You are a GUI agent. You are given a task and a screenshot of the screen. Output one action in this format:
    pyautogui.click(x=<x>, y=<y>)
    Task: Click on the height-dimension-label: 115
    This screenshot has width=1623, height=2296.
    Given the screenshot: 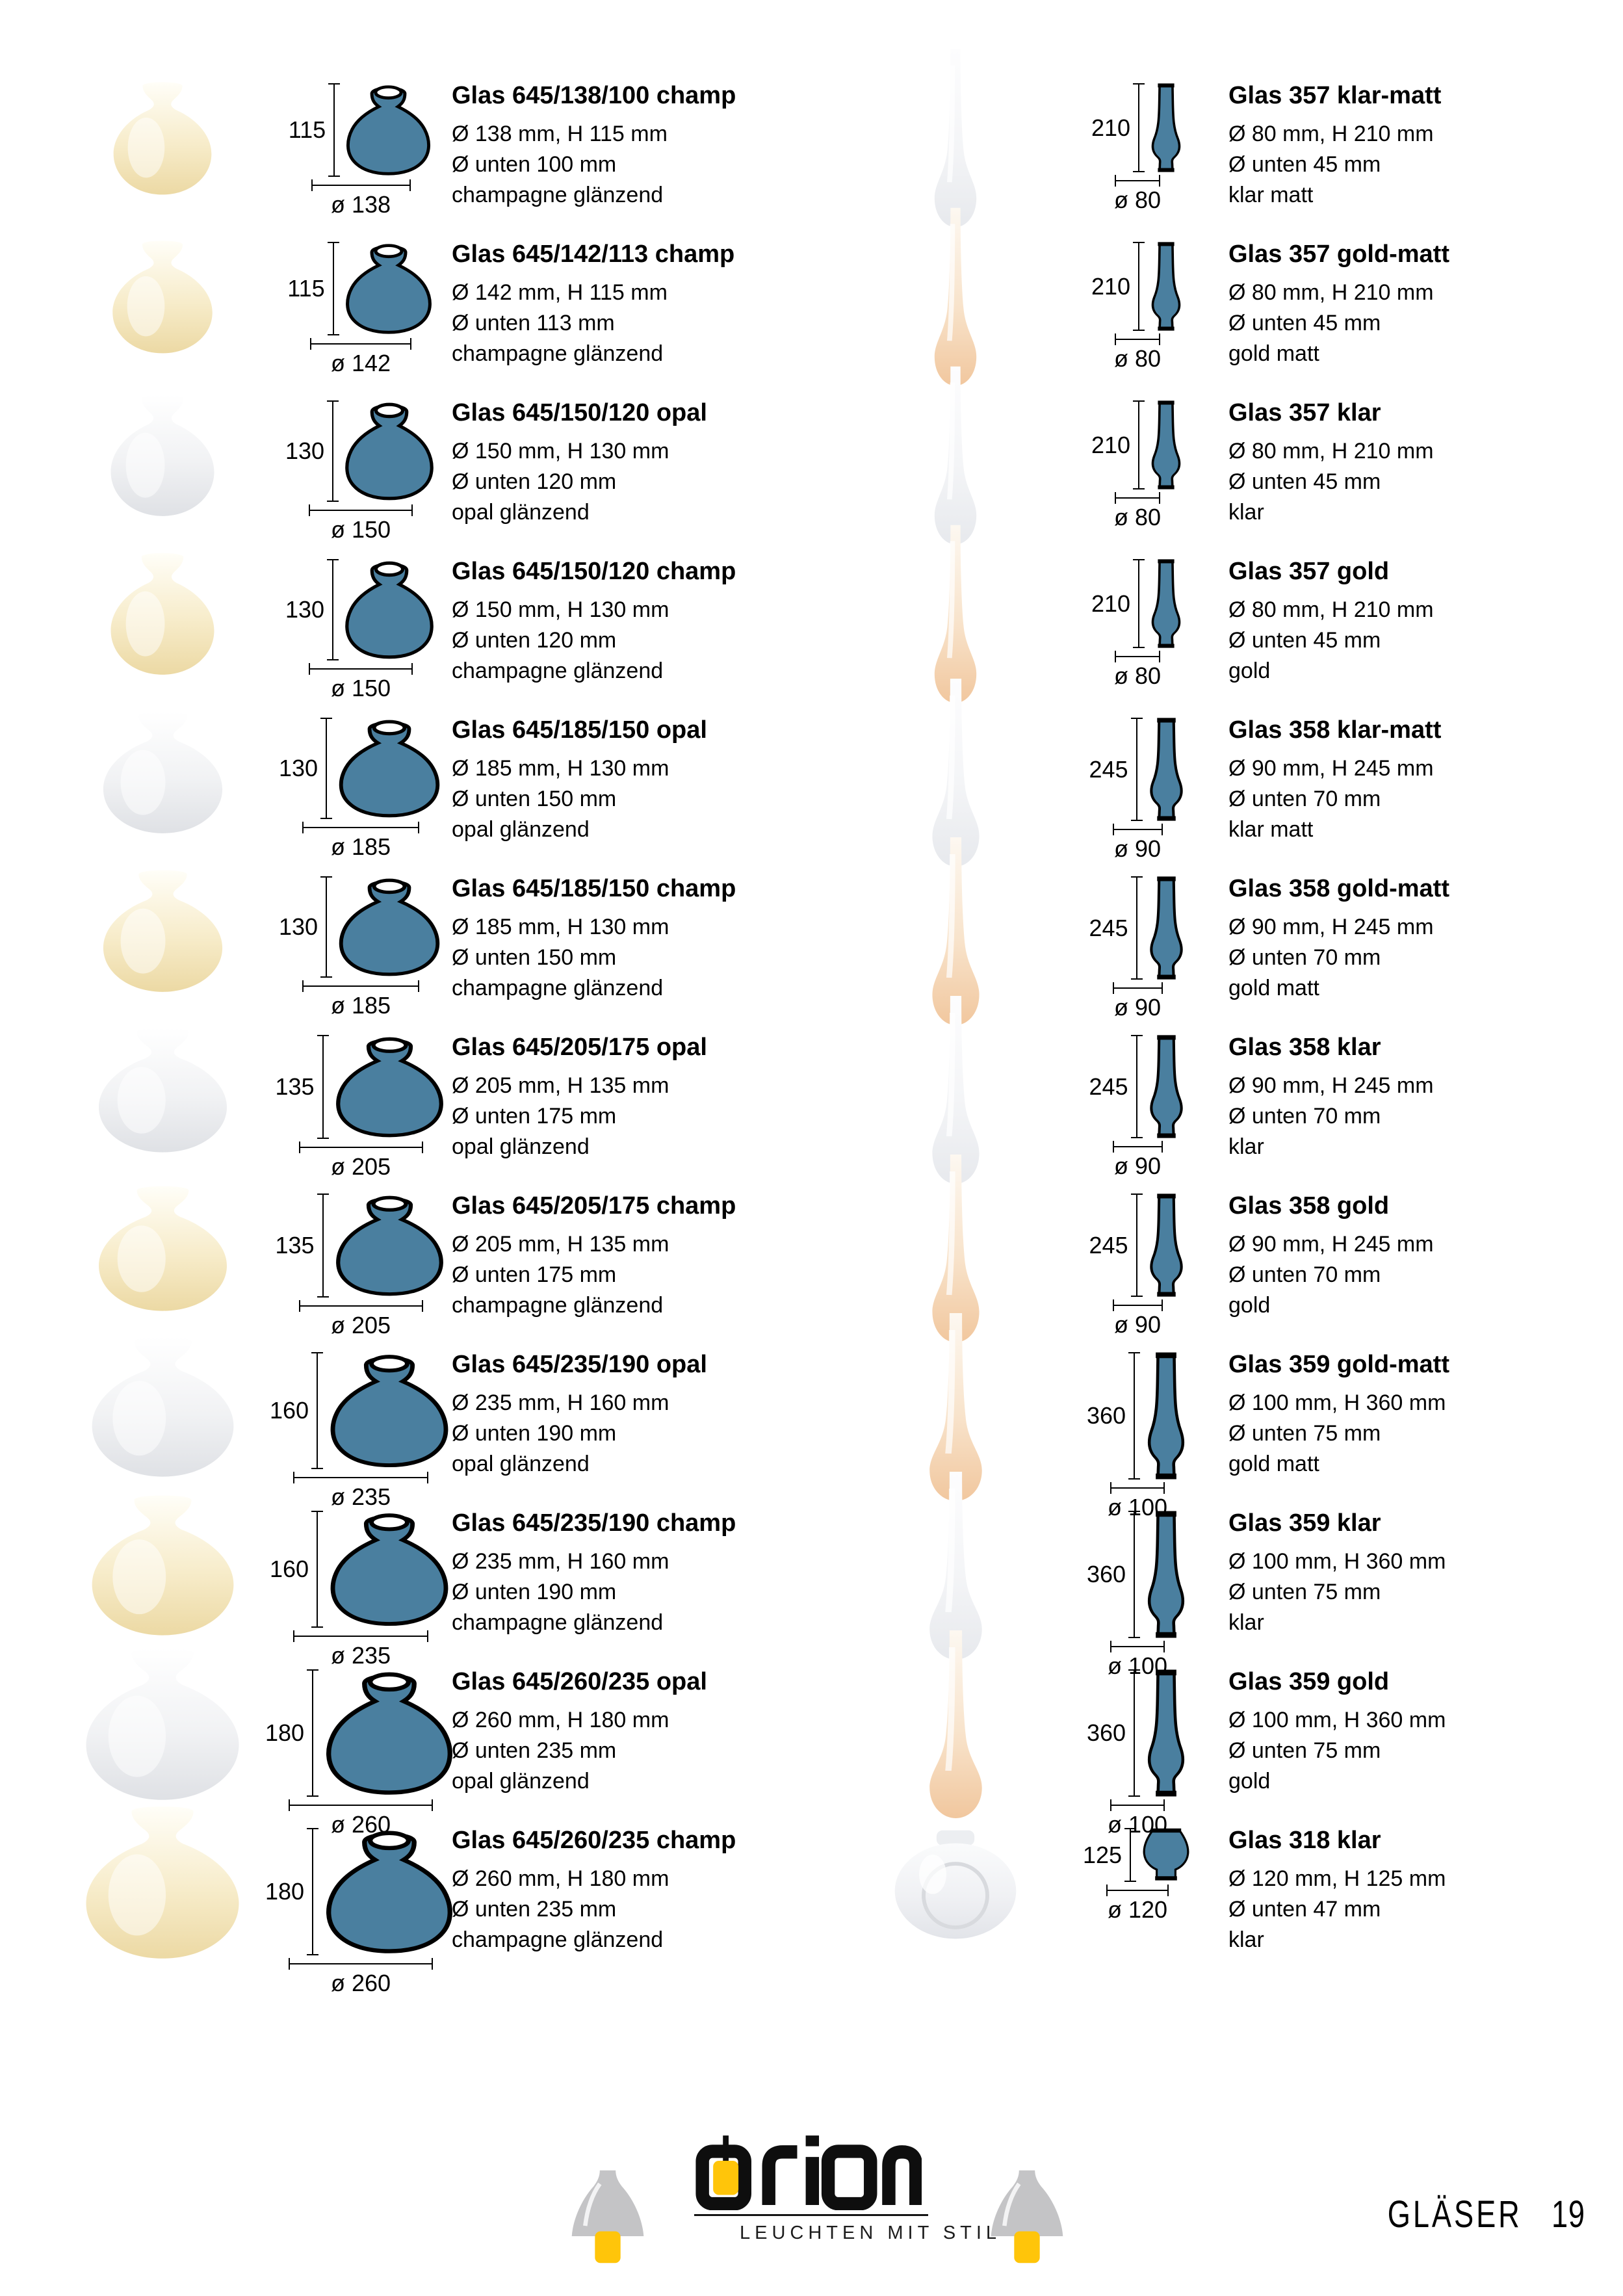 What is the action you would take?
    pyautogui.click(x=306, y=288)
    